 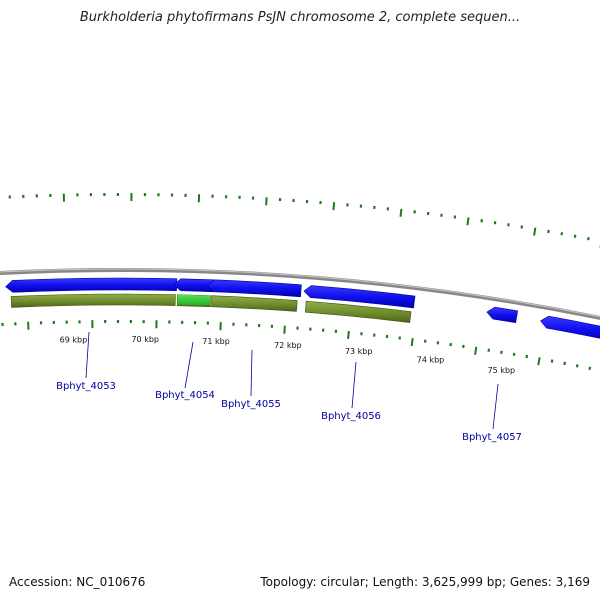 I want to click on highlighted-cds-block, so click(x=194, y=300).